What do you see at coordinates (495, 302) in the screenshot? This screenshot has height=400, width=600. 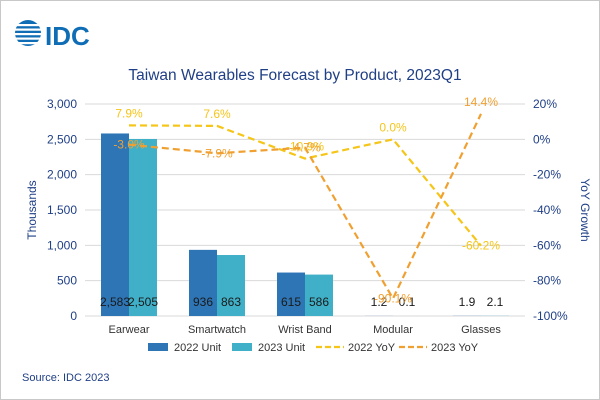 I see `bar-value-label: 2.1` at bounding box center [495, 302].